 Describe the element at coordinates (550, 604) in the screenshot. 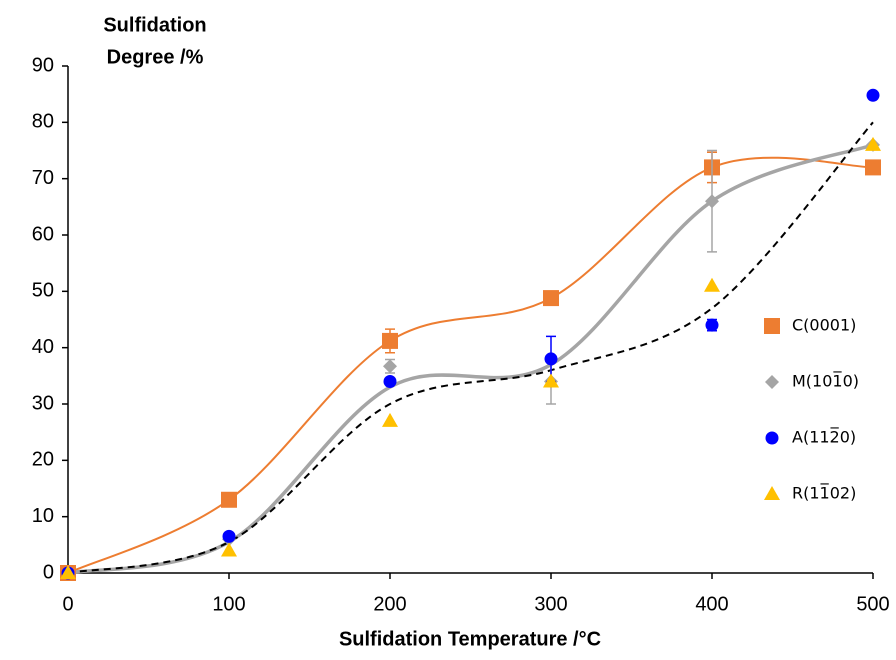

I see `x-tick-label: 300` at that location.